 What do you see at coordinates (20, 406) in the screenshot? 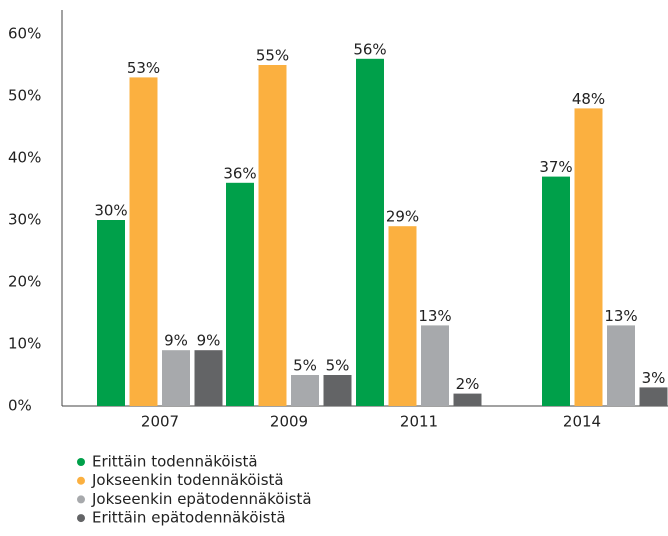
I see `y-tick-label: 0%` at bounding box center [20, 406].